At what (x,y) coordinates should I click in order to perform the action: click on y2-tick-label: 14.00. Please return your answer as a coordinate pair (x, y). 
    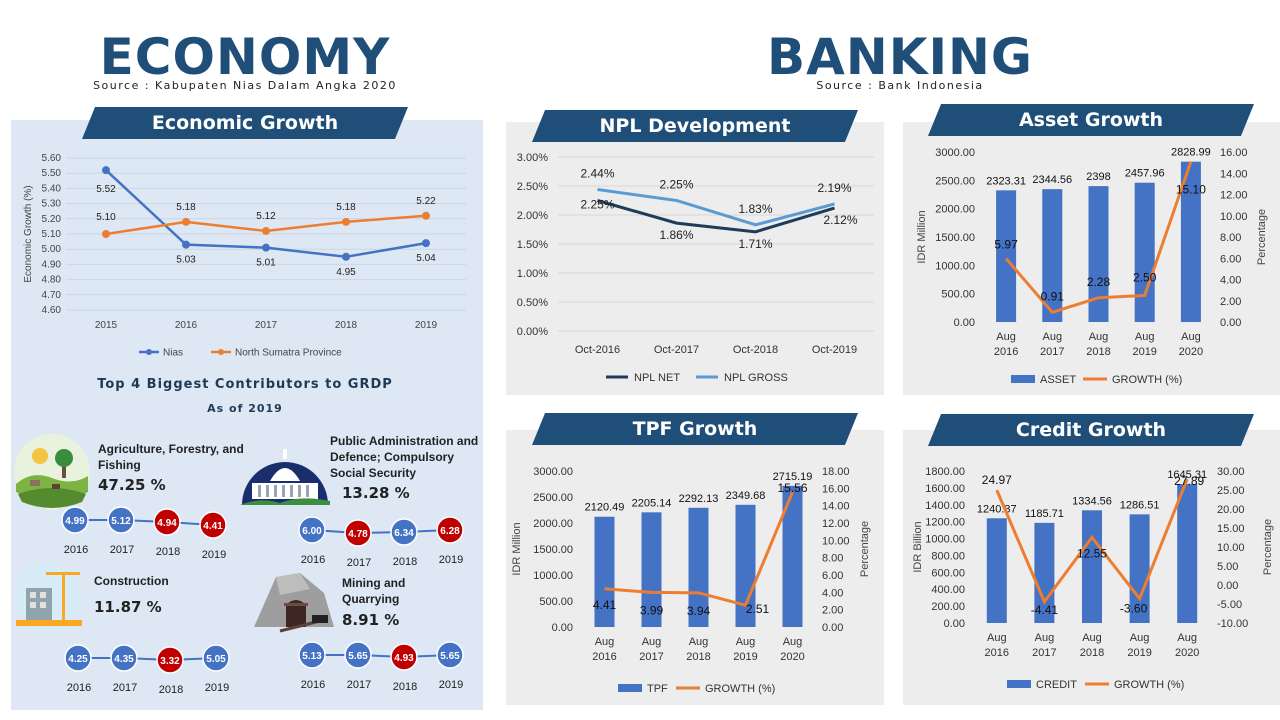
    Looking at the image, I should click on (836, 507).